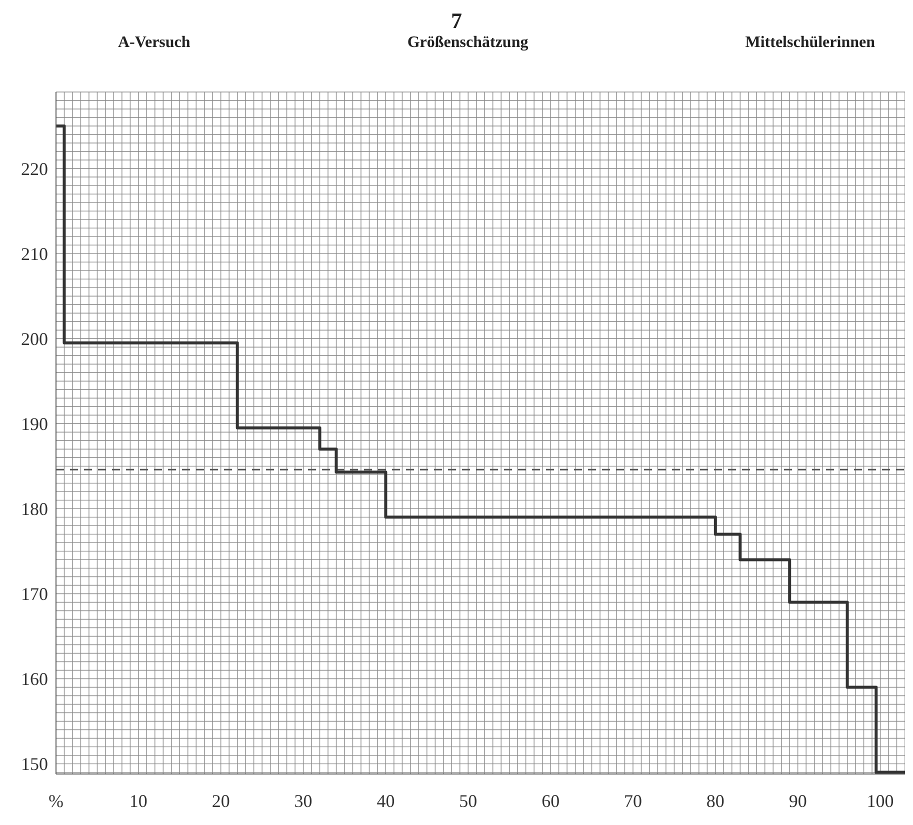  Describe the element at coordinates (34, 254) in the screenshot. I see `y-tick-label: 210` at that location.